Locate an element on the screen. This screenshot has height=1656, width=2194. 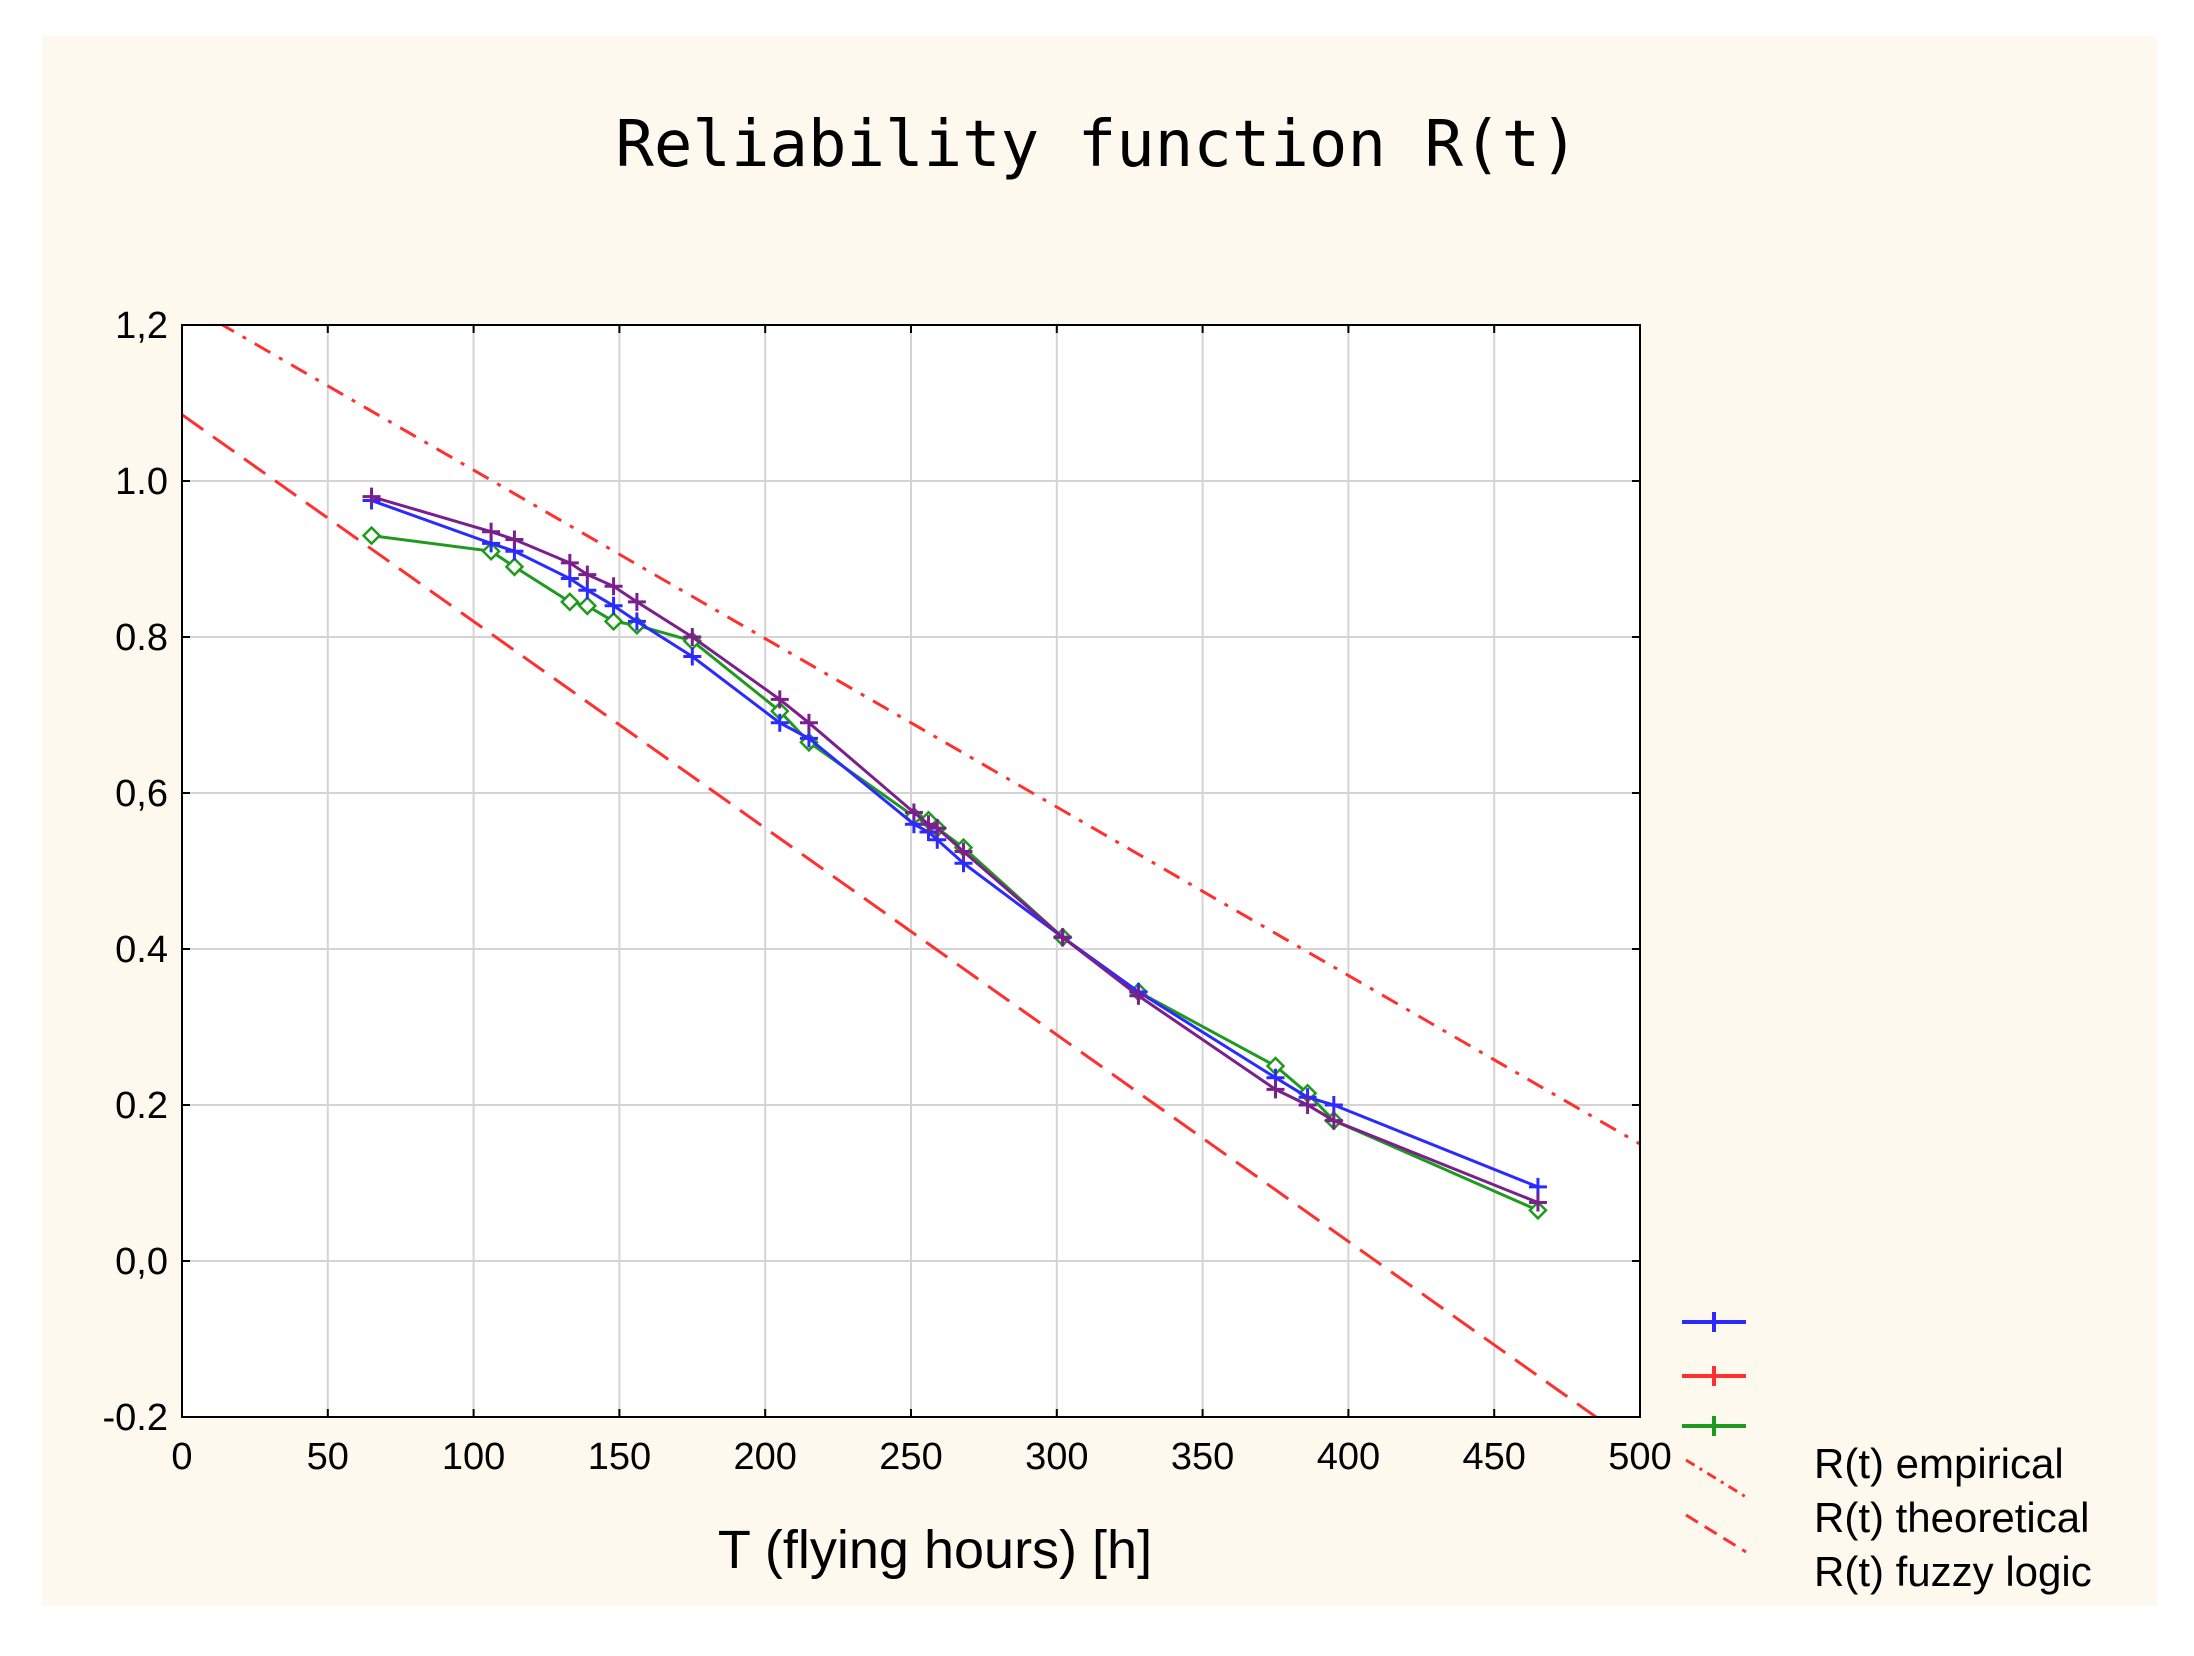
y-tick-label: 0,6 is located at coordinates (141, 794).